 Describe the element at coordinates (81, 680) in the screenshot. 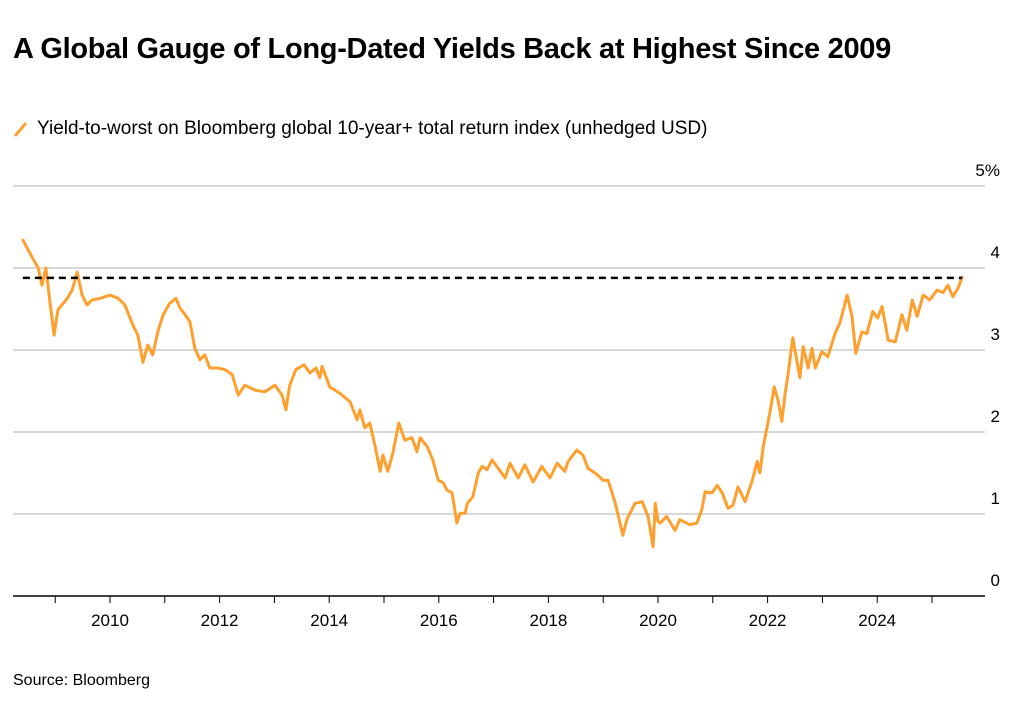

I see `source-note: Source: Bloomberg` at that location.